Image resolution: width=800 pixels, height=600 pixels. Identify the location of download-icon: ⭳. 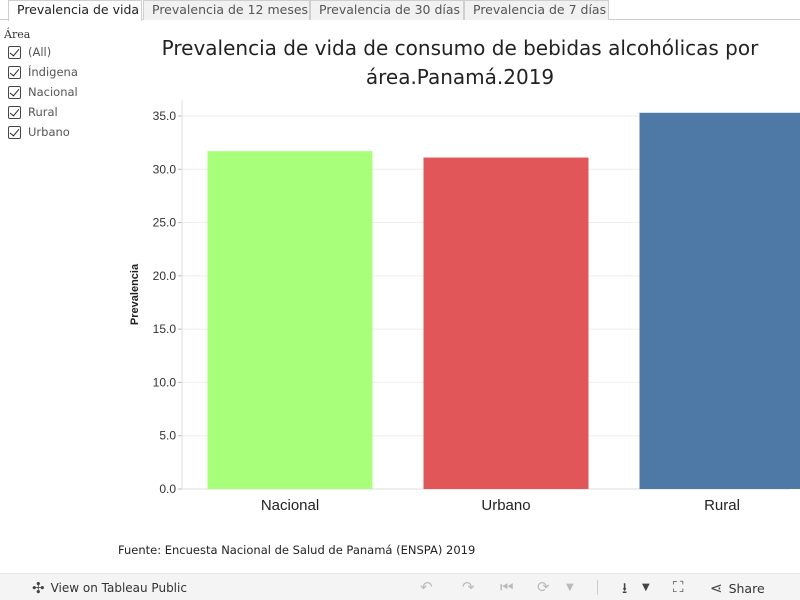
(625, 588).